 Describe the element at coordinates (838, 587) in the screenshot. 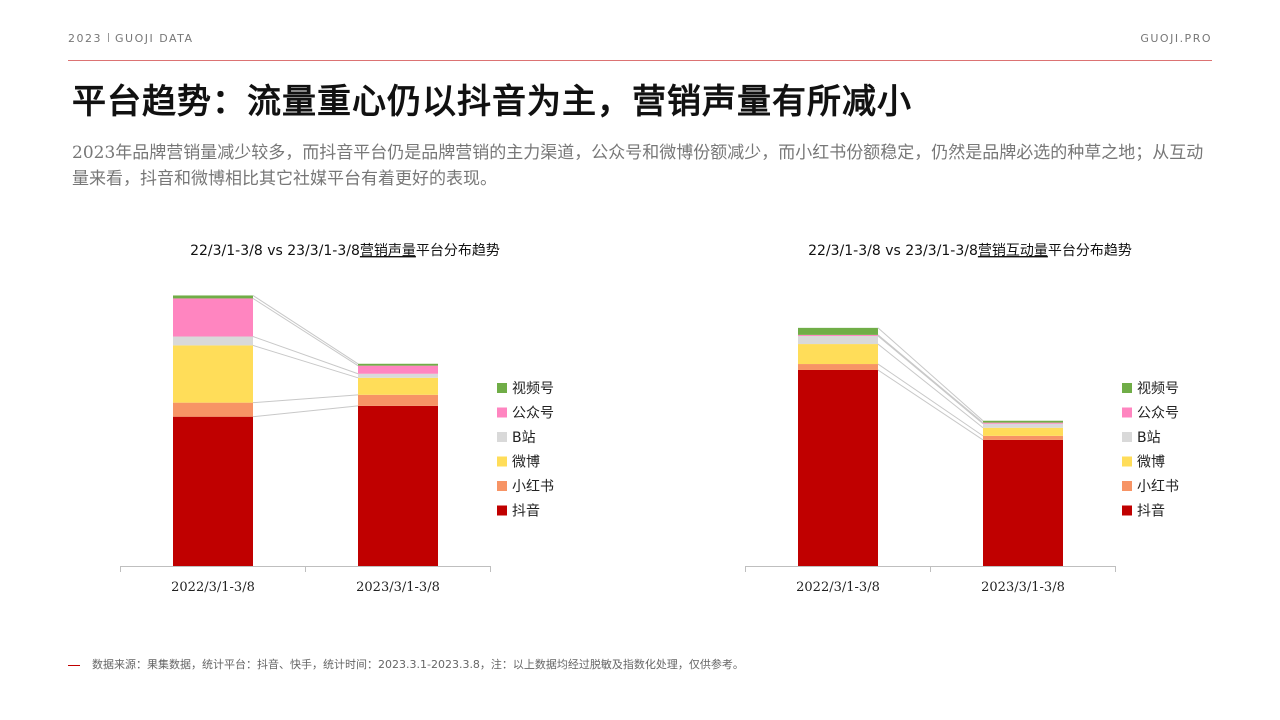

I see `interaction-x-label-0: 2022/3/1-3/8` at that location.